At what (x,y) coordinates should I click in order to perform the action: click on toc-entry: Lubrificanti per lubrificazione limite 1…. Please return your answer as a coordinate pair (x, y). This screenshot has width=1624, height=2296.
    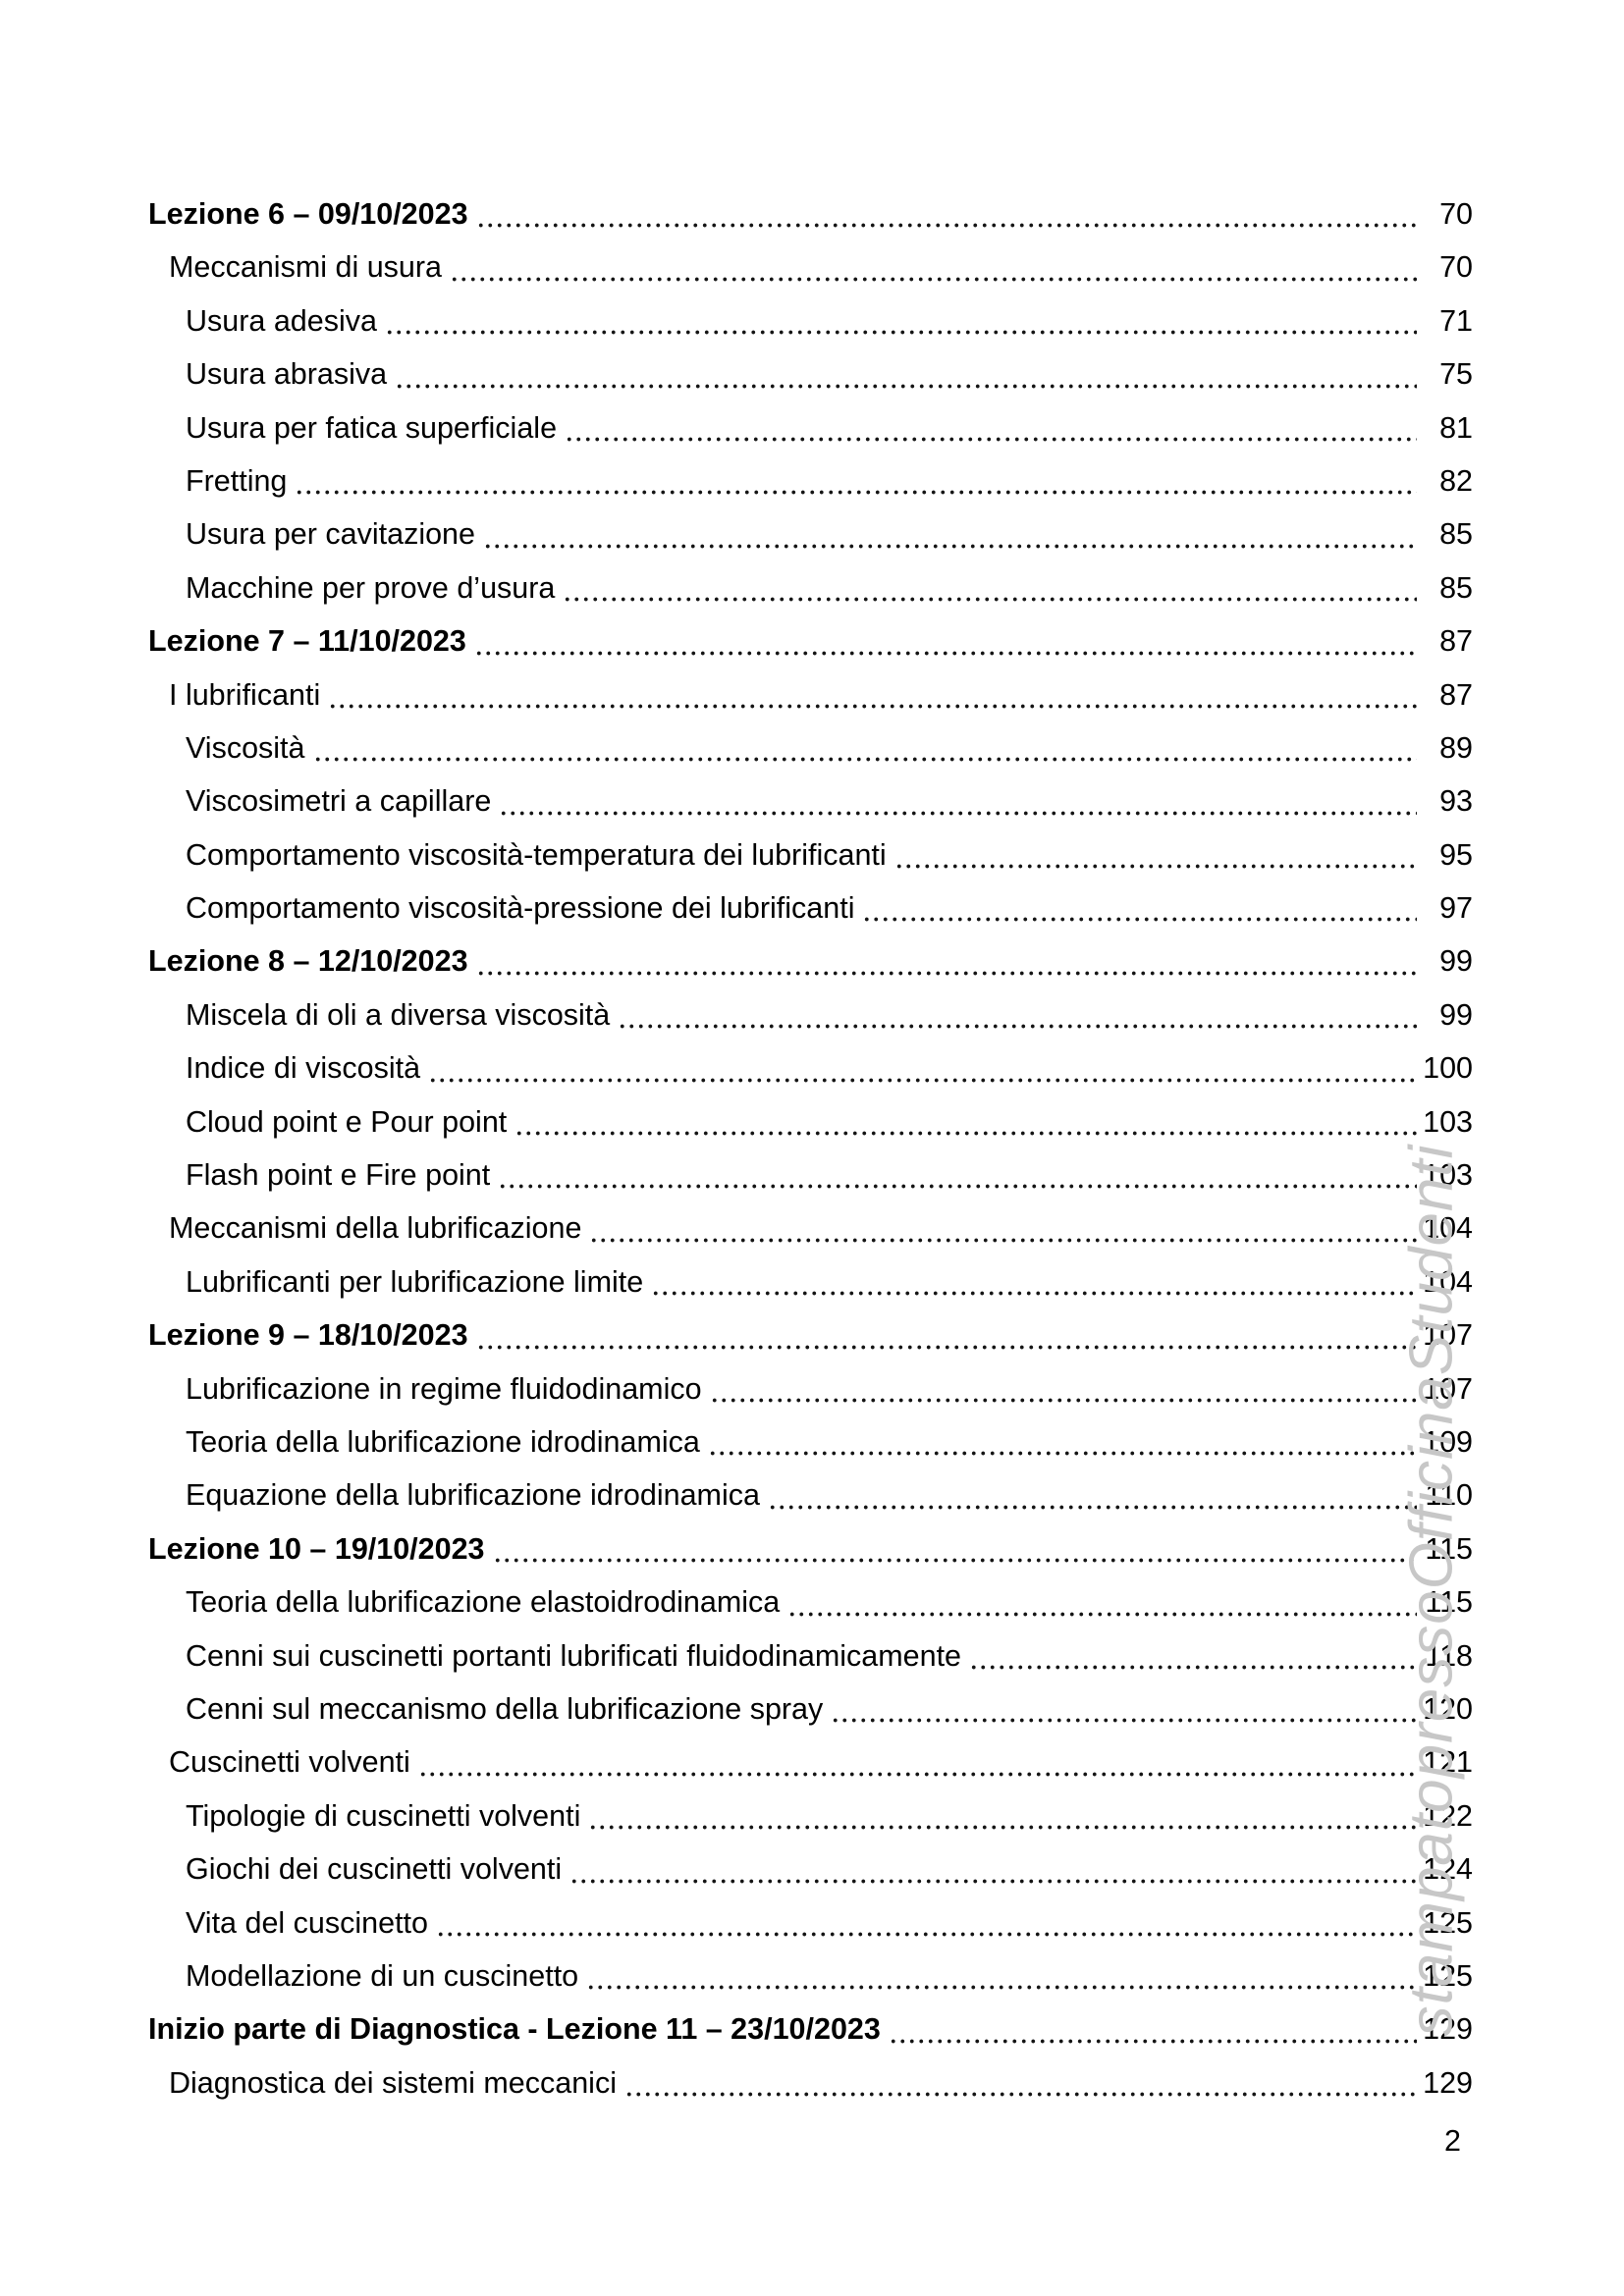
    Looking at the image, I should click on (810, 1282).